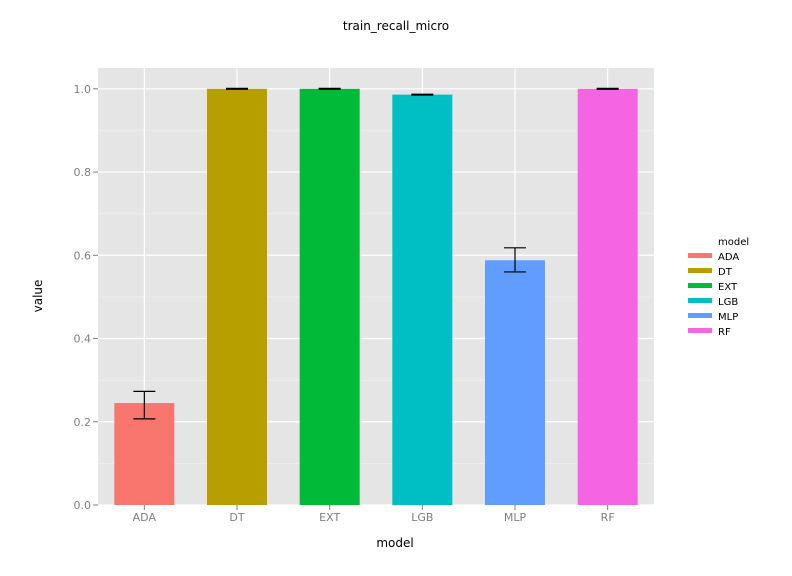  Describe the element at coordinates (422, 517) in the screenshot. I see `x-tick-label: LGB` at that location.